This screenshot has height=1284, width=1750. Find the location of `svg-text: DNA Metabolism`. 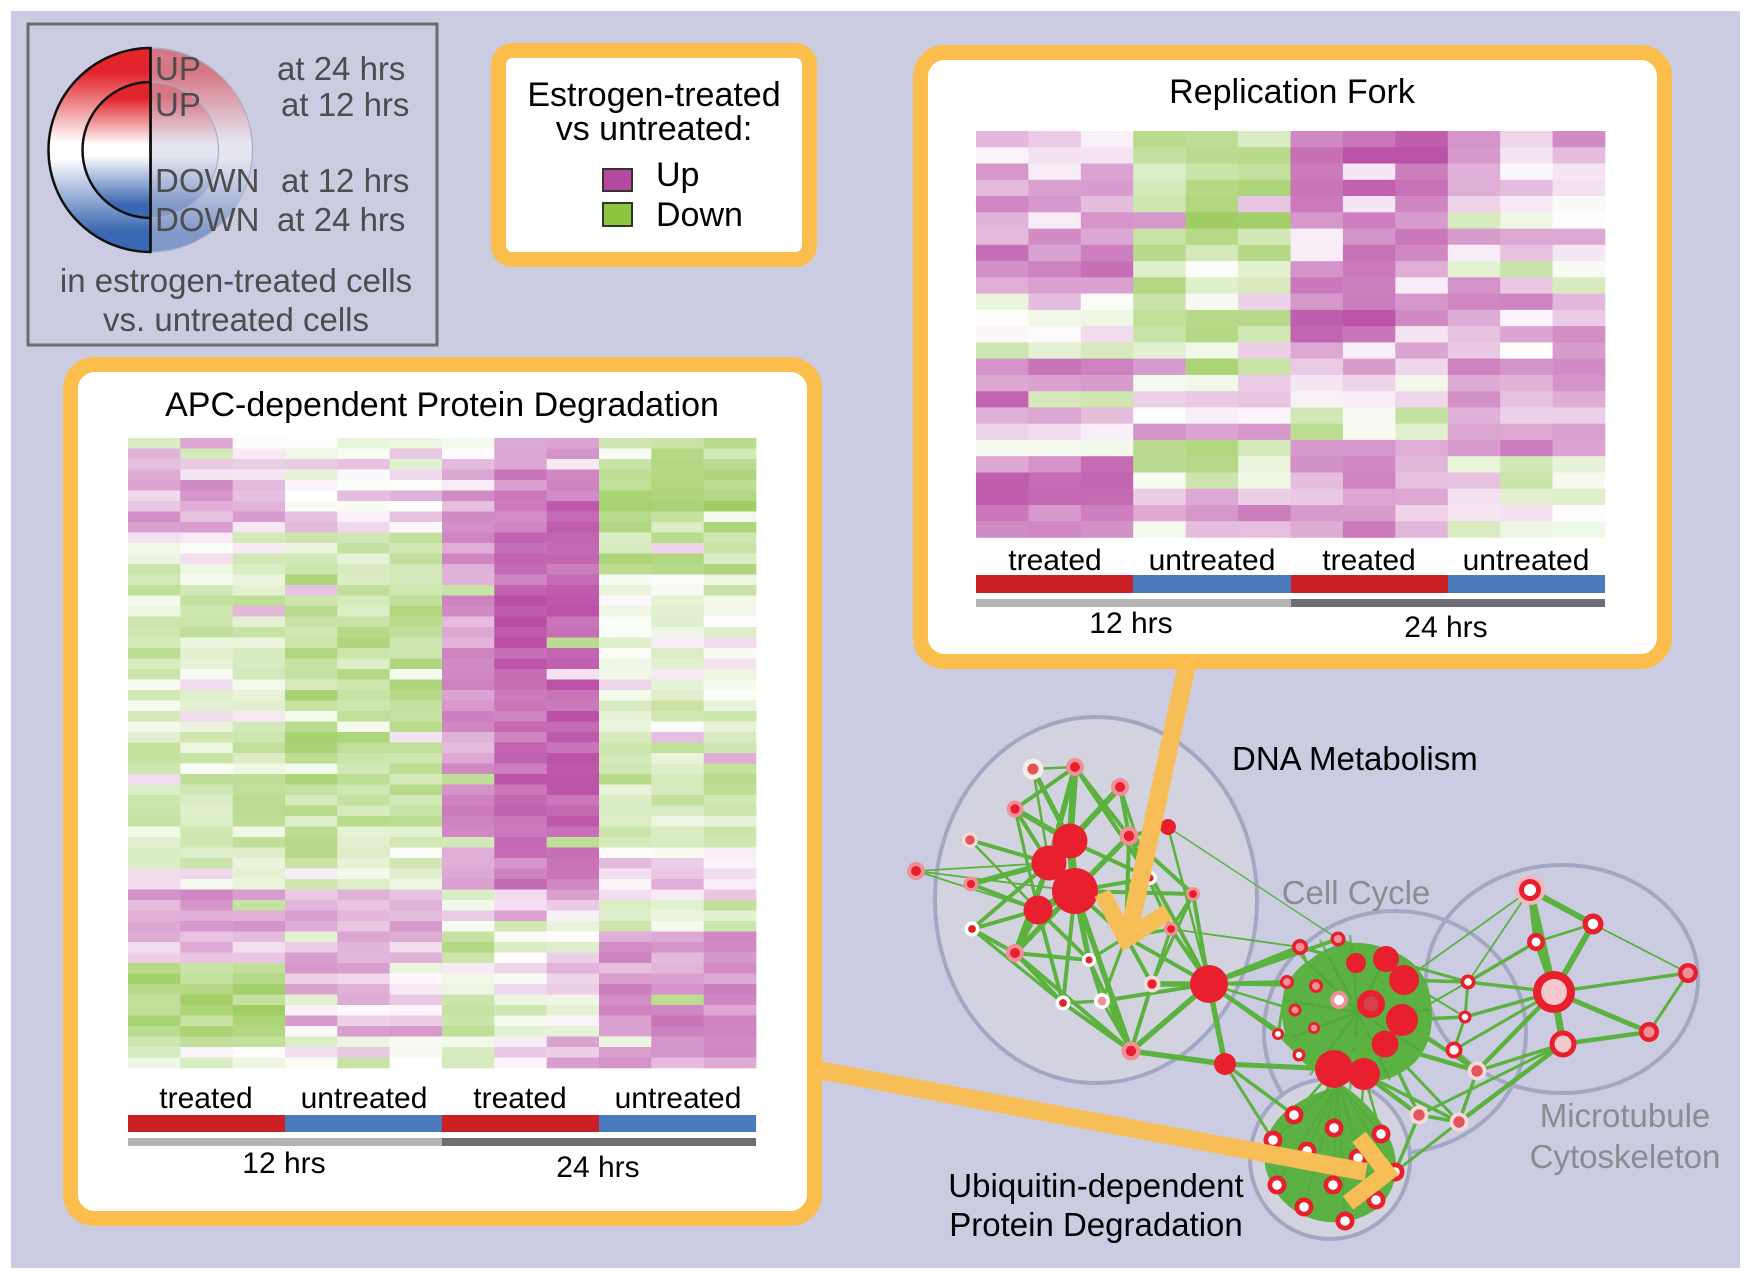

svg-text: DNA Metabolism is located at coordinates (1355, 758).